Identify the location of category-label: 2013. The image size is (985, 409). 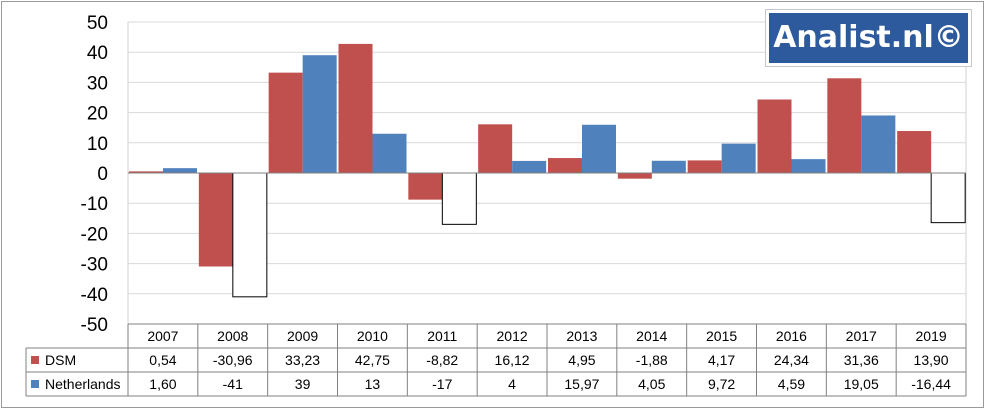
(581, 336).